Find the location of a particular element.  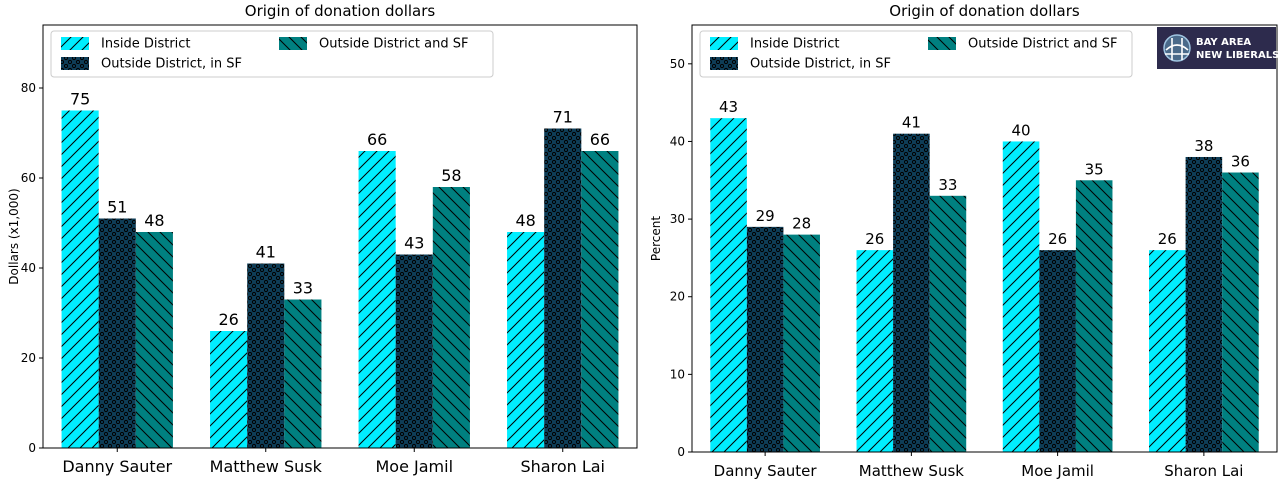

y-tick-label: 50 is located at coordinates (677, 64).